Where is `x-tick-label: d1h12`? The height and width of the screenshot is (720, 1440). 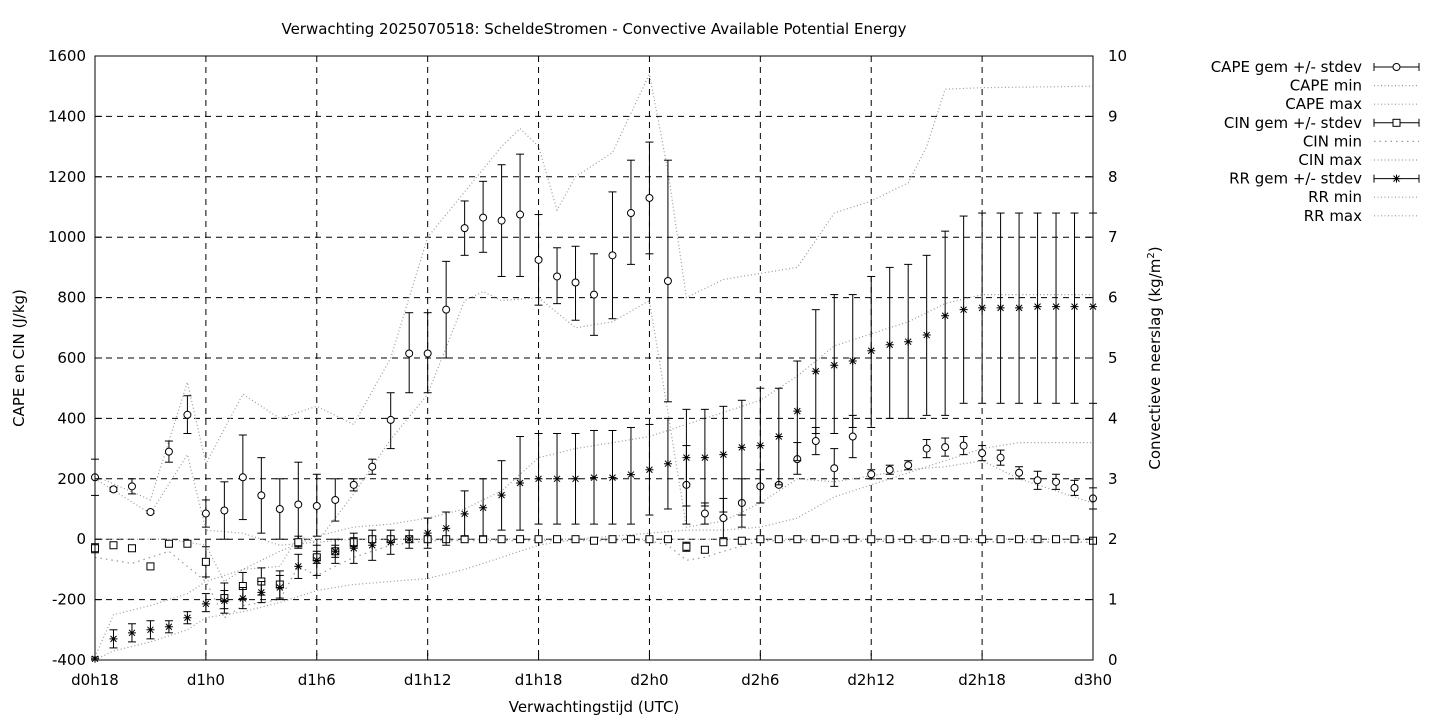 x-tick-label: d1h12 is located at coordinates (428, 680).